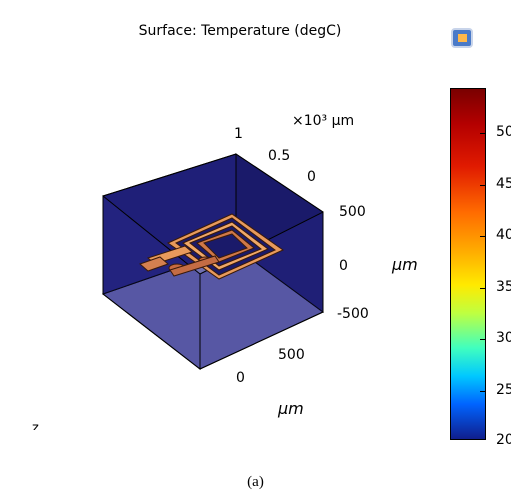 The width and height of the screenshot is (511, 500). I want to click on colorbar-gradient, so click(468, 264).